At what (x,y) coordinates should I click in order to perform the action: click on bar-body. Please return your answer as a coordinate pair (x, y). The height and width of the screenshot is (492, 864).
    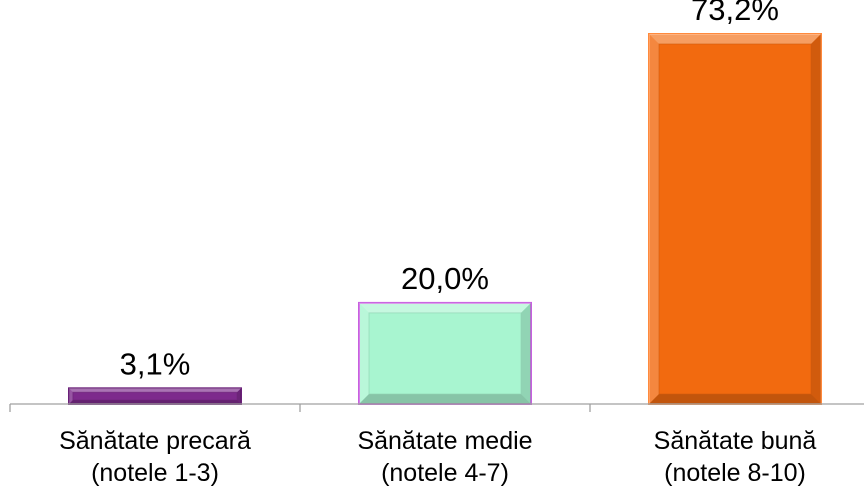
    Looking at the image, I should click on (445, 353).